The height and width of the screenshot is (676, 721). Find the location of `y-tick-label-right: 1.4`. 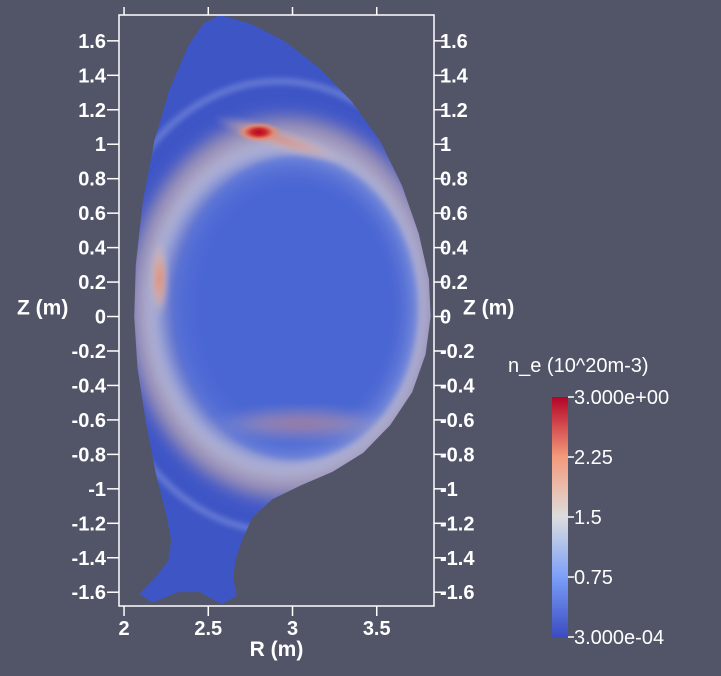

y-tick-label-right: 1.4 is located at coordinates (454, 76).